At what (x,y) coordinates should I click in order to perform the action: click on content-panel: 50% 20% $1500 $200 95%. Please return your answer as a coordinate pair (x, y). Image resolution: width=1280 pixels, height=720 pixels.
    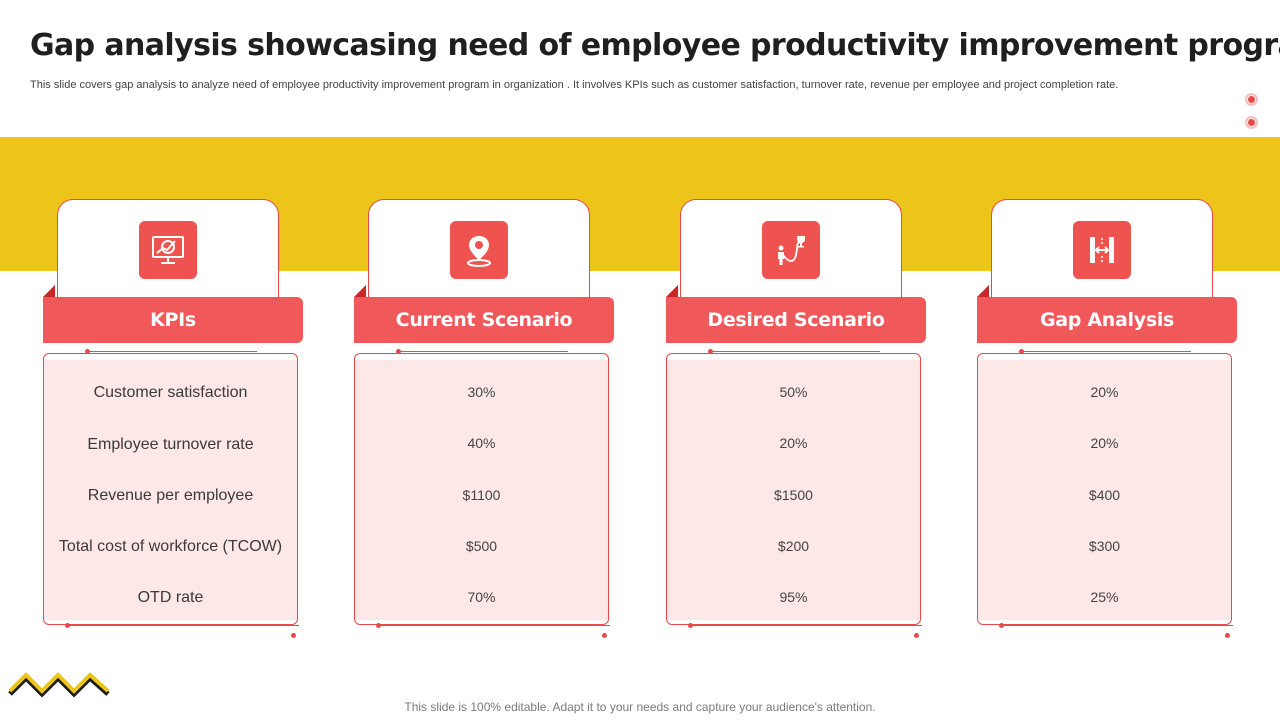
    Looking at the image, I should click on (793, 489).